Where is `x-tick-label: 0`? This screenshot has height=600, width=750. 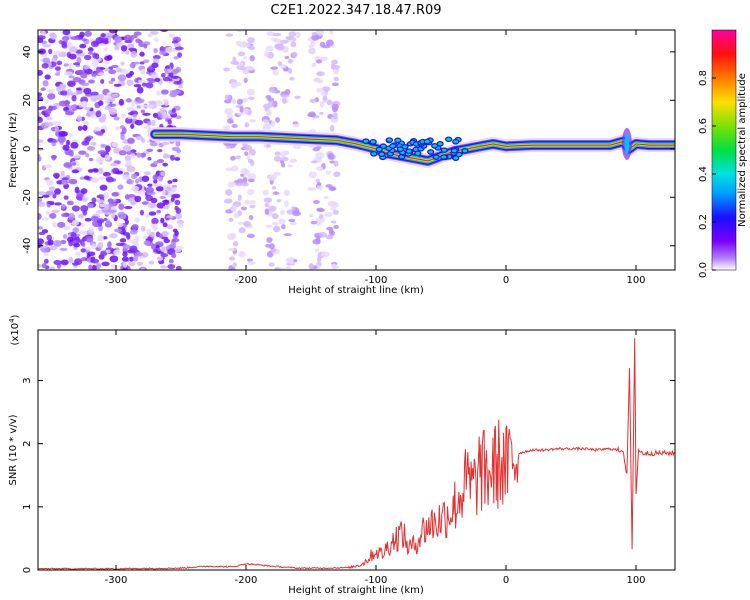
x-tick-label: 0 is located at coordinates (506, 280).